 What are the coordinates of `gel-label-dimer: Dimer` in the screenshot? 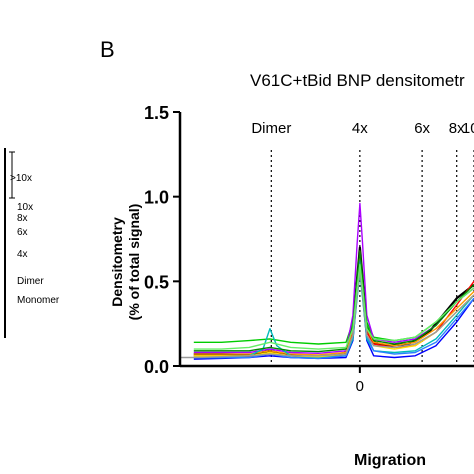 It's located at (30, 281).